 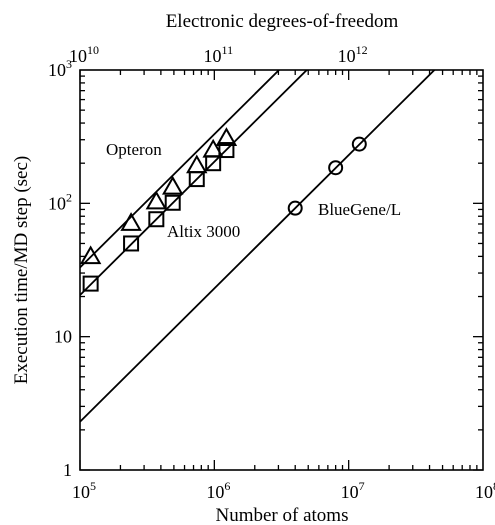 I want to click on tick-label-exponent: 8, so click(x=494, y=486).